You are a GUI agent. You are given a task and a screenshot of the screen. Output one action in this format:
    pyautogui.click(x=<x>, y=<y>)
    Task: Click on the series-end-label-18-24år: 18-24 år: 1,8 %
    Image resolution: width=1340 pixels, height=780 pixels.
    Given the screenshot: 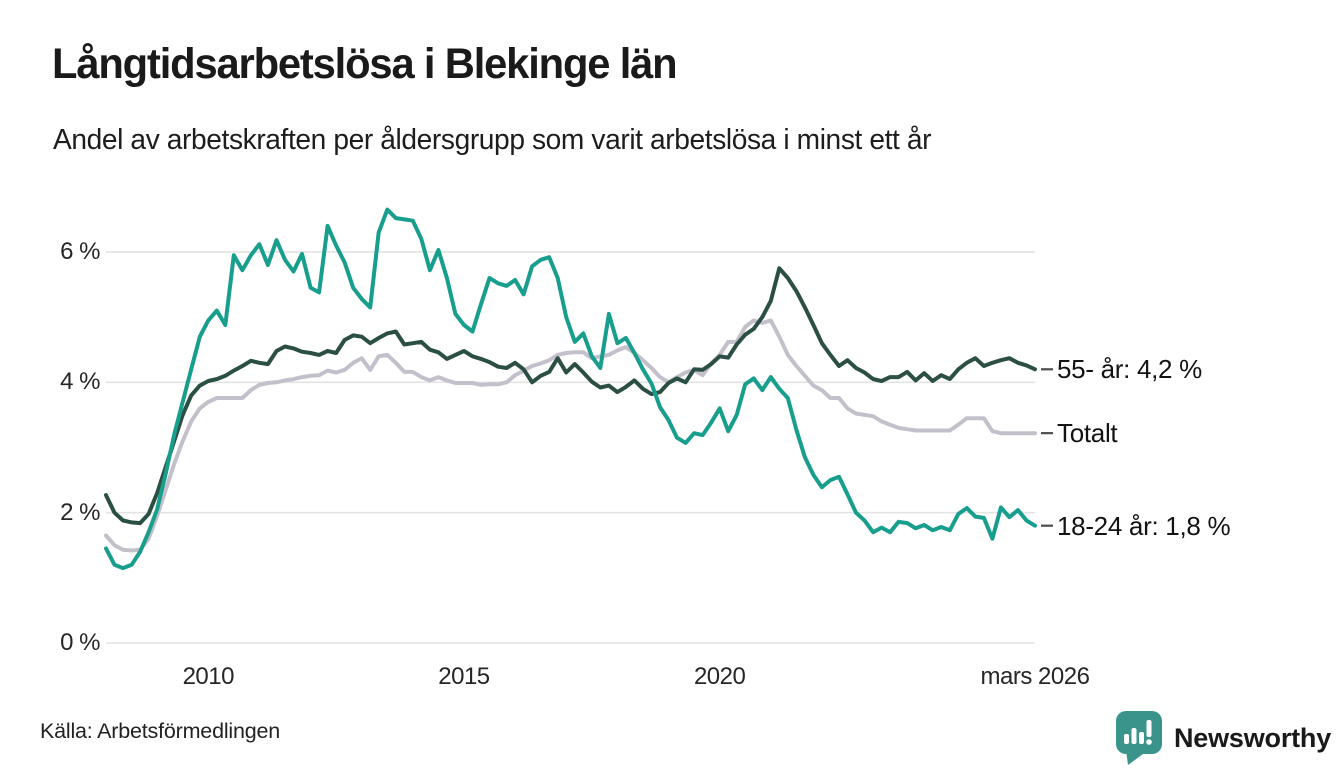 What is the action you would take?
    pyautogui.click(x=1144, y=525)
    